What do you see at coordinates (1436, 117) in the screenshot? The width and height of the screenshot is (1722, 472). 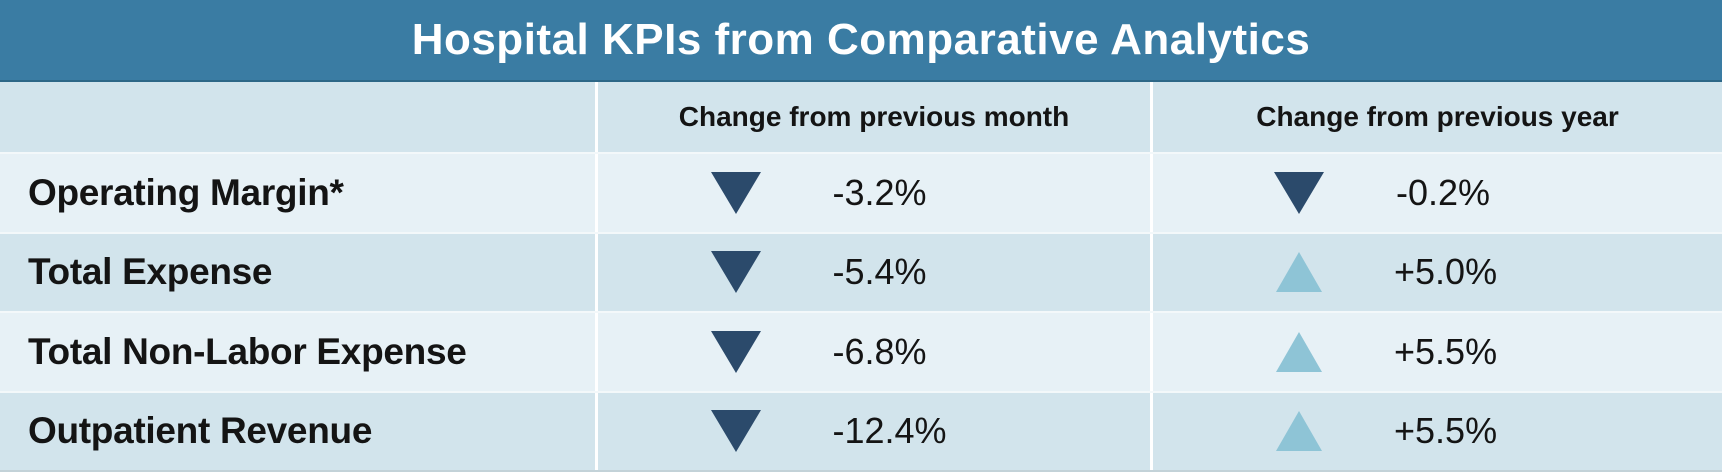 I see `header-change-year: Change from previous year` at bounding box center [1436, 117].